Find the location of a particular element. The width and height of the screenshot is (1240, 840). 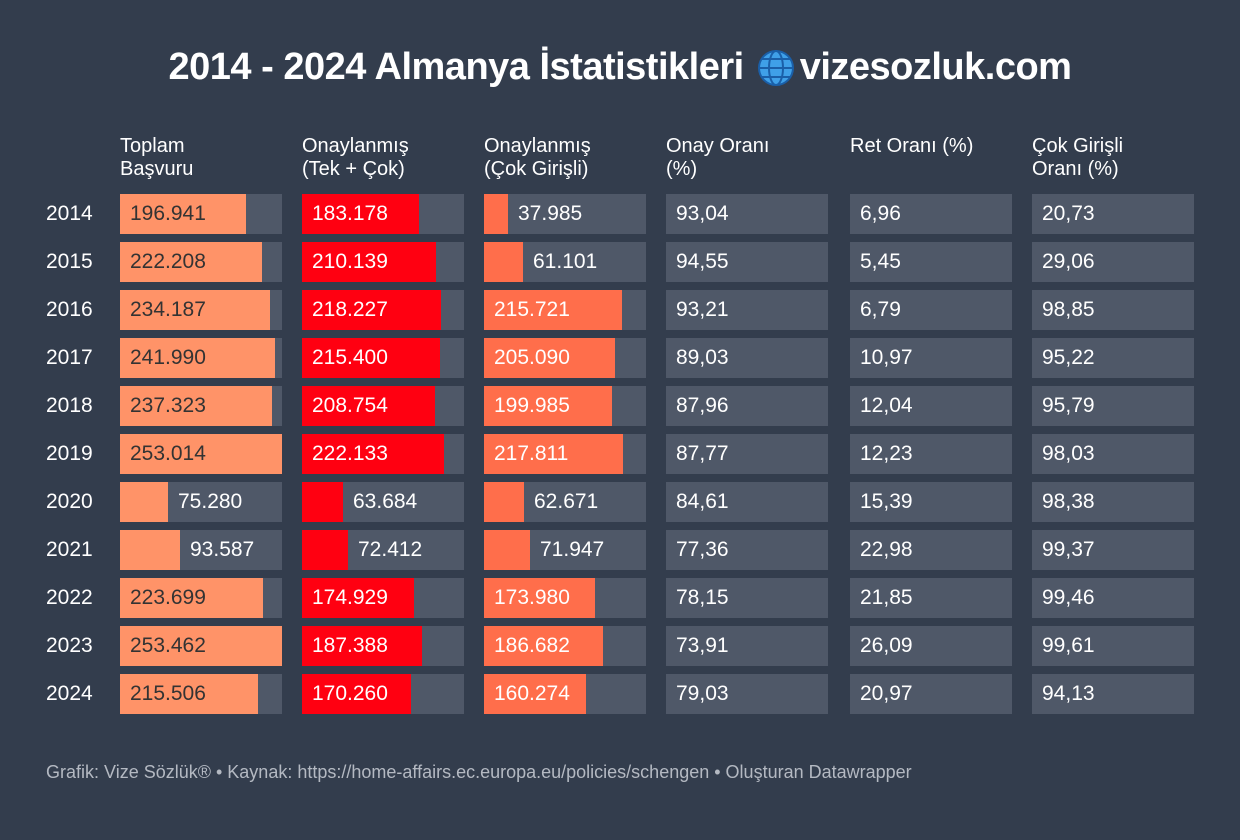

table-cell: 71.947 is located at coordinates (565, 550).